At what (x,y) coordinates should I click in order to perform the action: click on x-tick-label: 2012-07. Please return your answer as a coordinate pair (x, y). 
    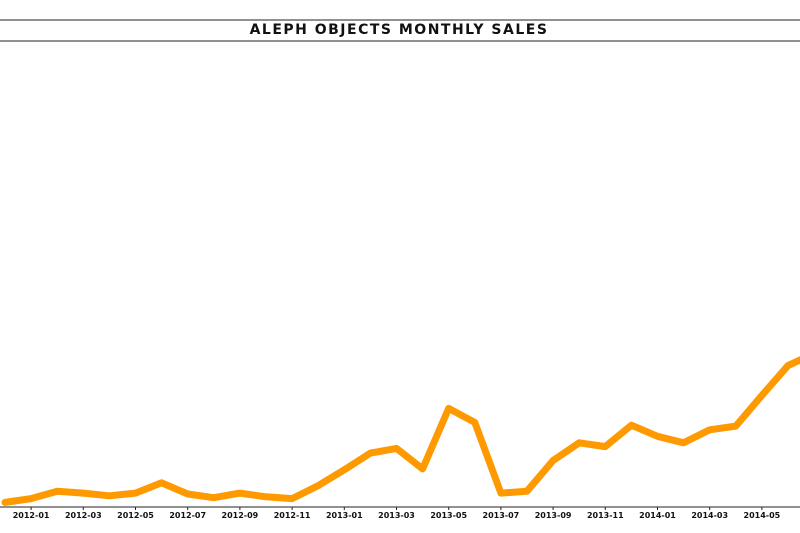
    Looking at the image, I should click on (187, 515).